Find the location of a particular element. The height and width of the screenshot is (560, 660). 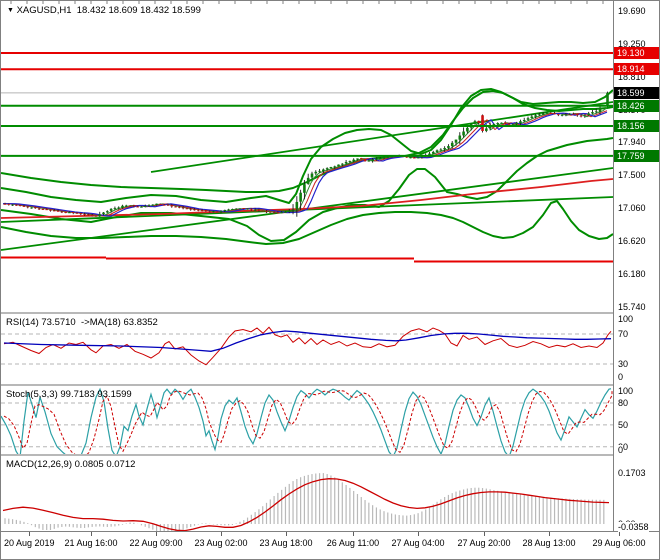

macd-level-label: -0.0358 is located at coordinates (633, 527).